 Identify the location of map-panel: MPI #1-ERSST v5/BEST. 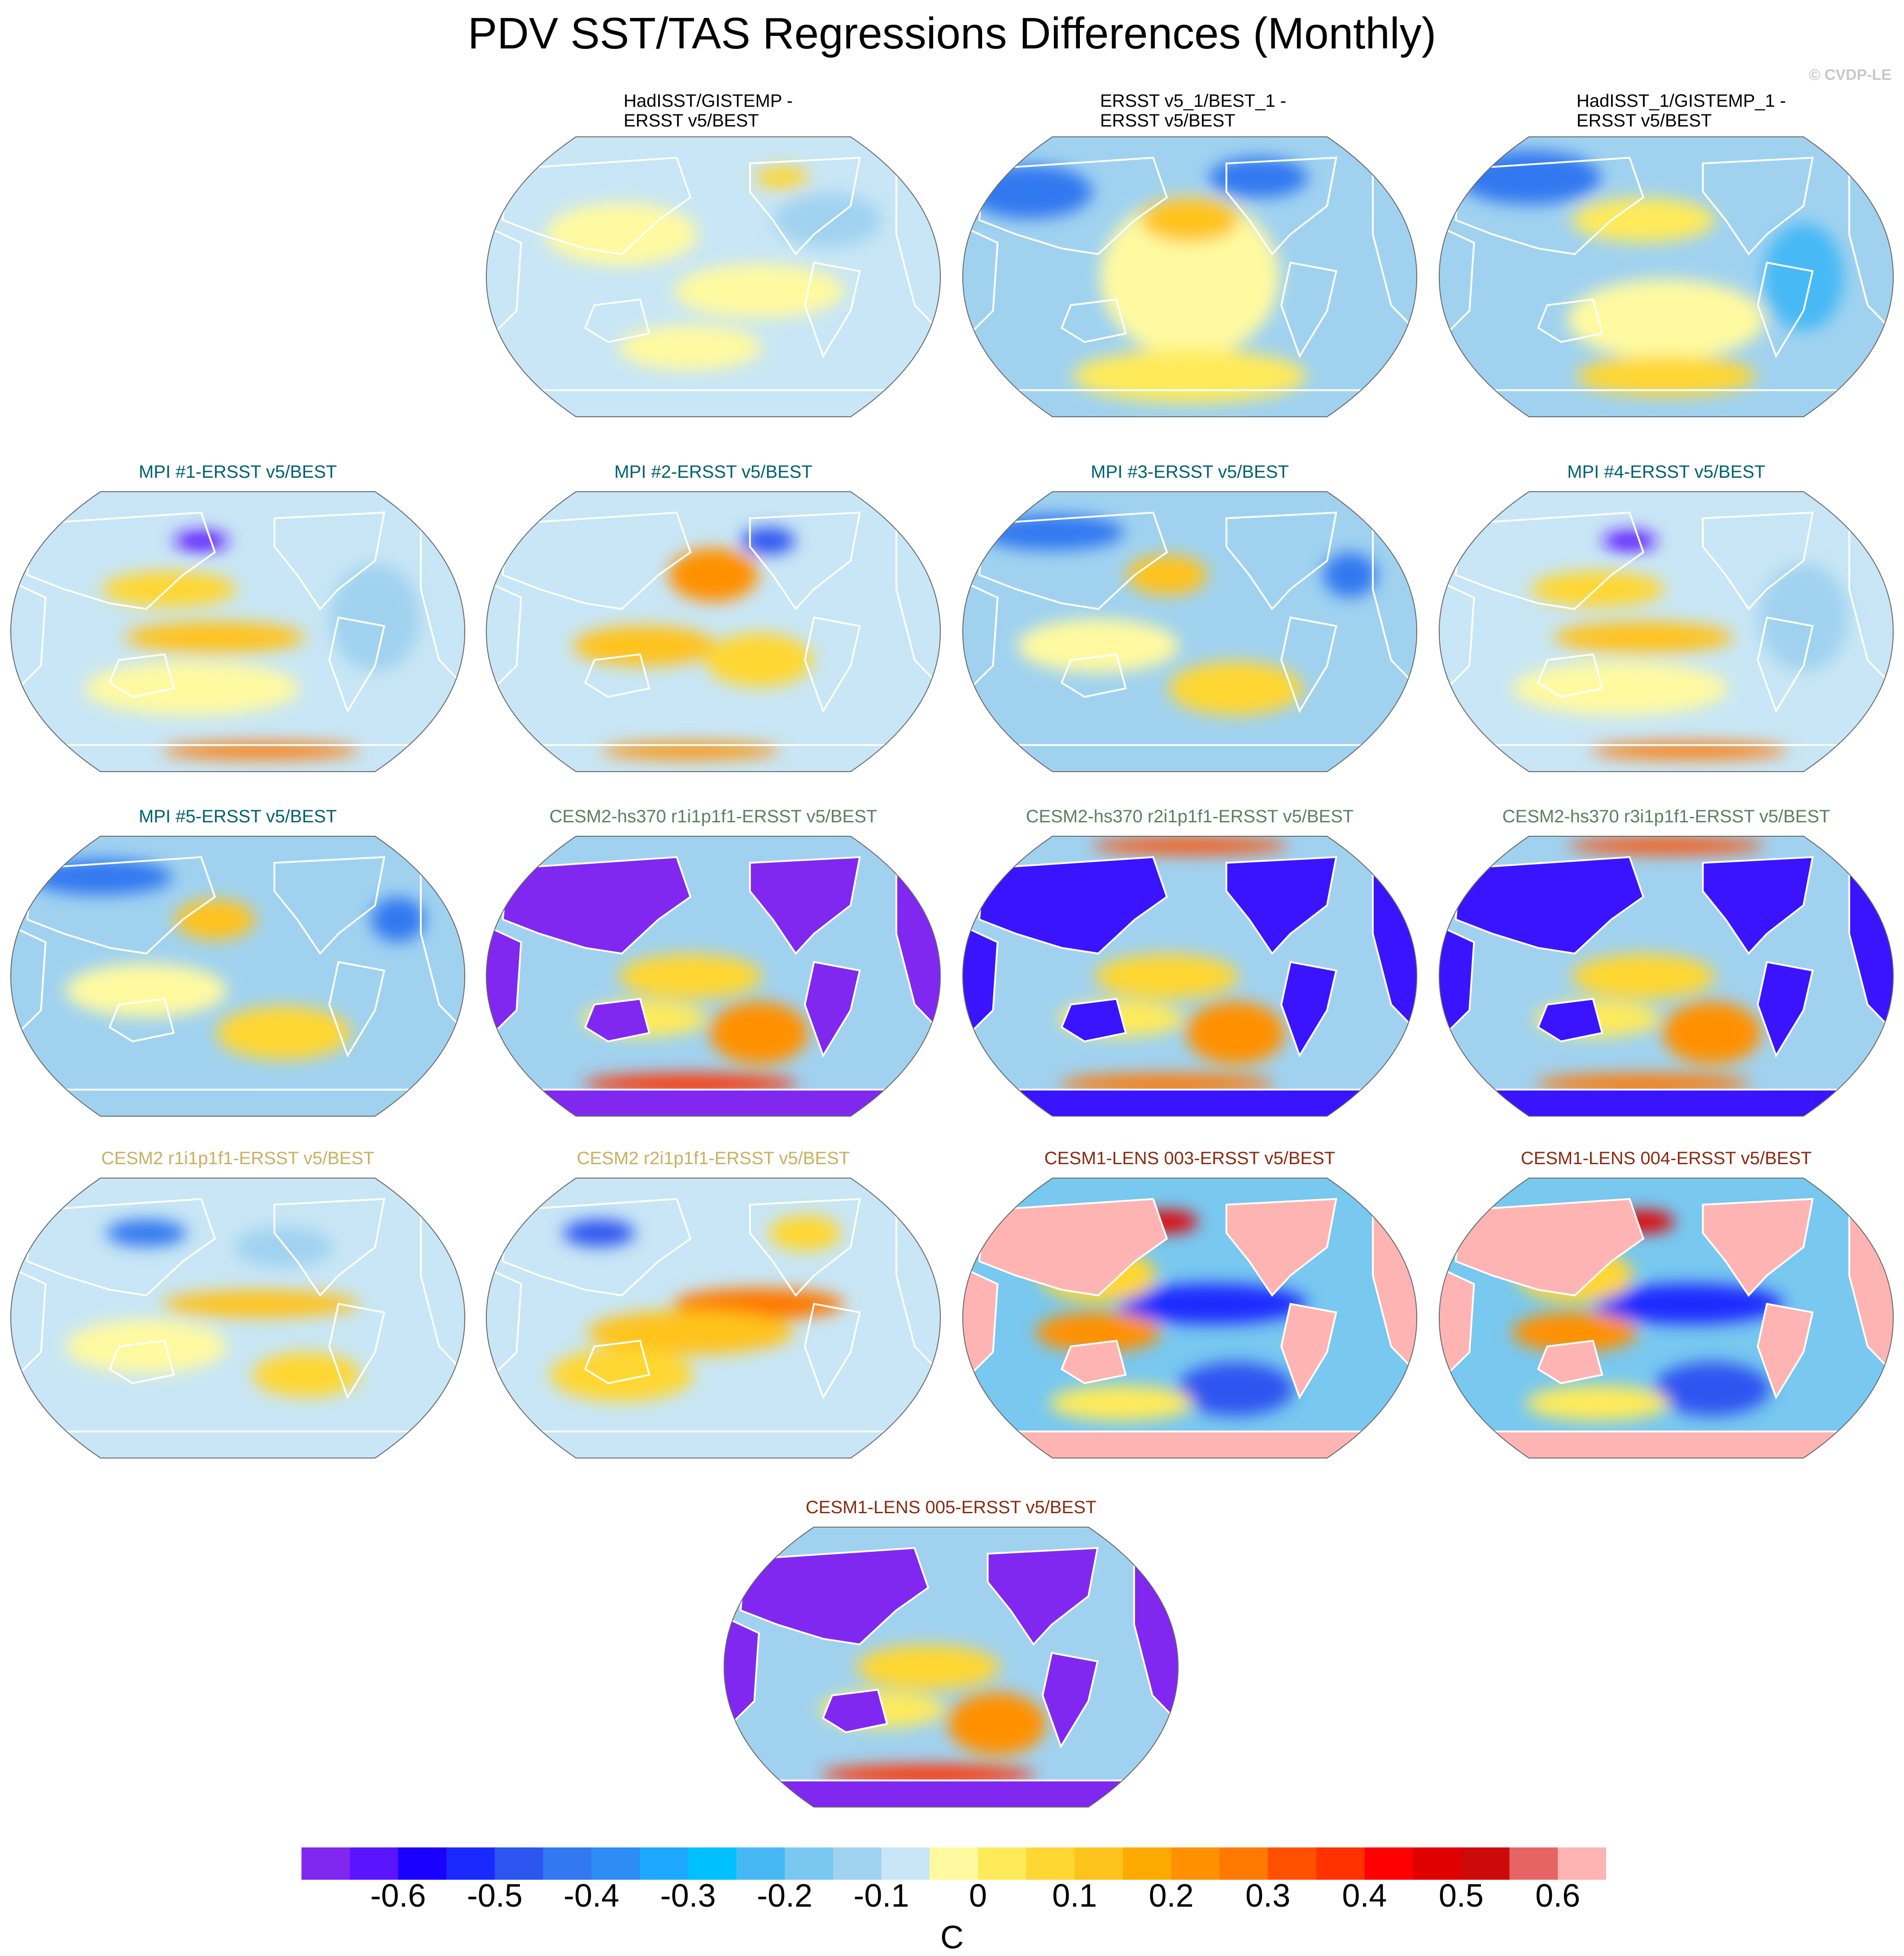
(238, 623).